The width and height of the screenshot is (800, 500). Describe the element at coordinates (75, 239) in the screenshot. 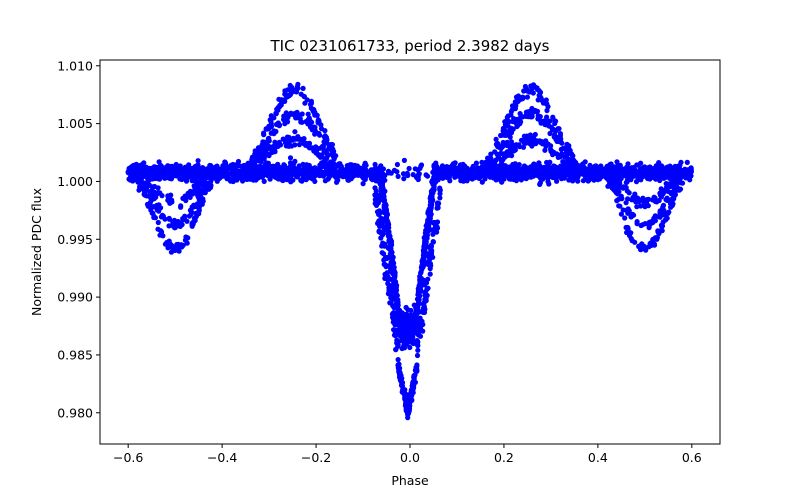

I see `y-tick-label: 0.995` at that location.